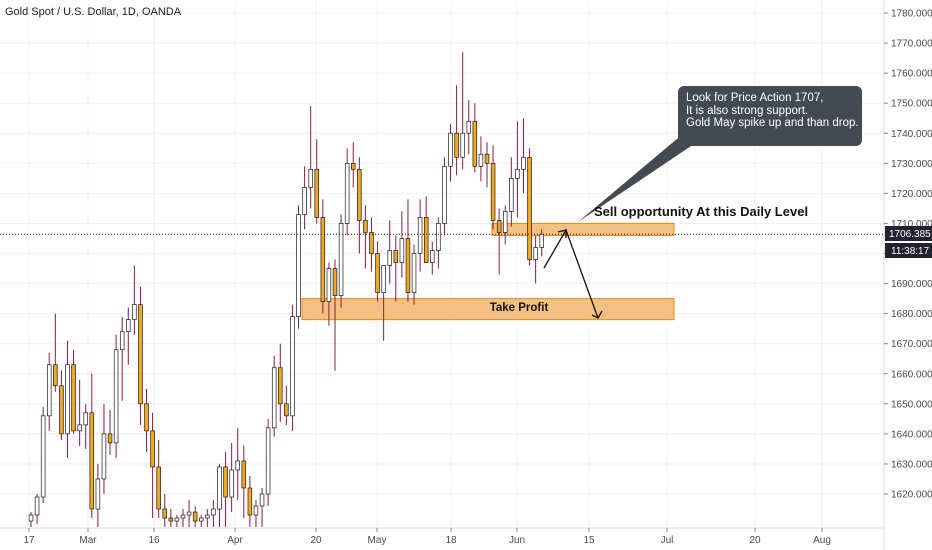 This screenshot has width=932, height=550. What do you see at coordinates (583, 229) in the screenshot?
I see `sell-zone` at bounding box center [583, 229].